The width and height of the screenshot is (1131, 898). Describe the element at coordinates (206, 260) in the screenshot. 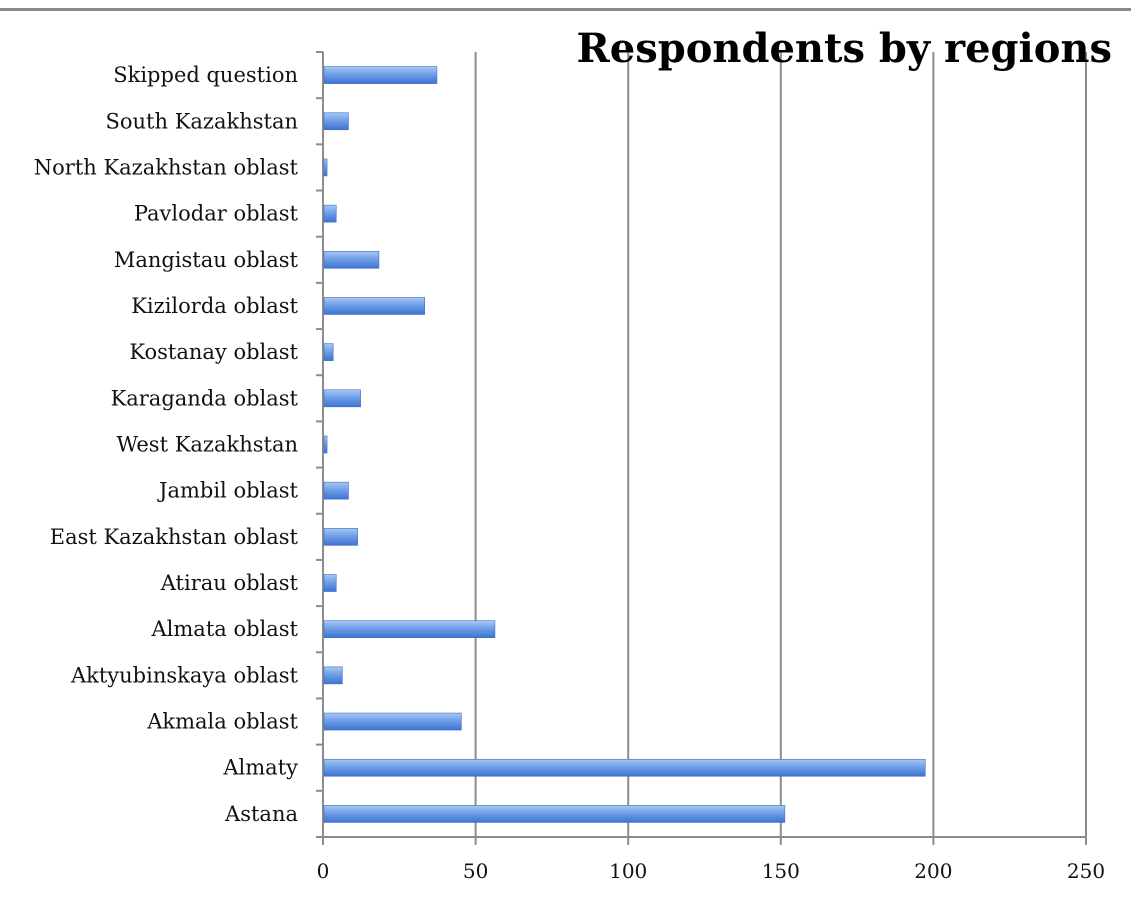

I see `category-label: Mangistau oblast` at that location.